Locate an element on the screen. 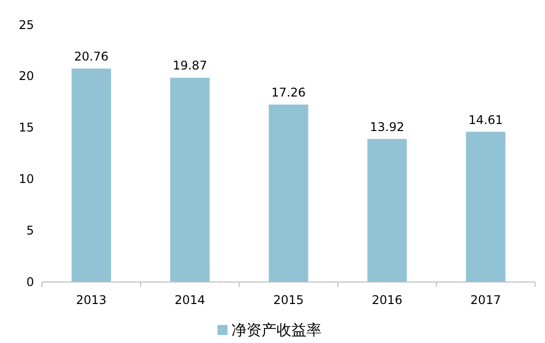 The width and height of the screenshot is (545, 343). x-tick-label: 2017 is located at coordinates (485, 300).